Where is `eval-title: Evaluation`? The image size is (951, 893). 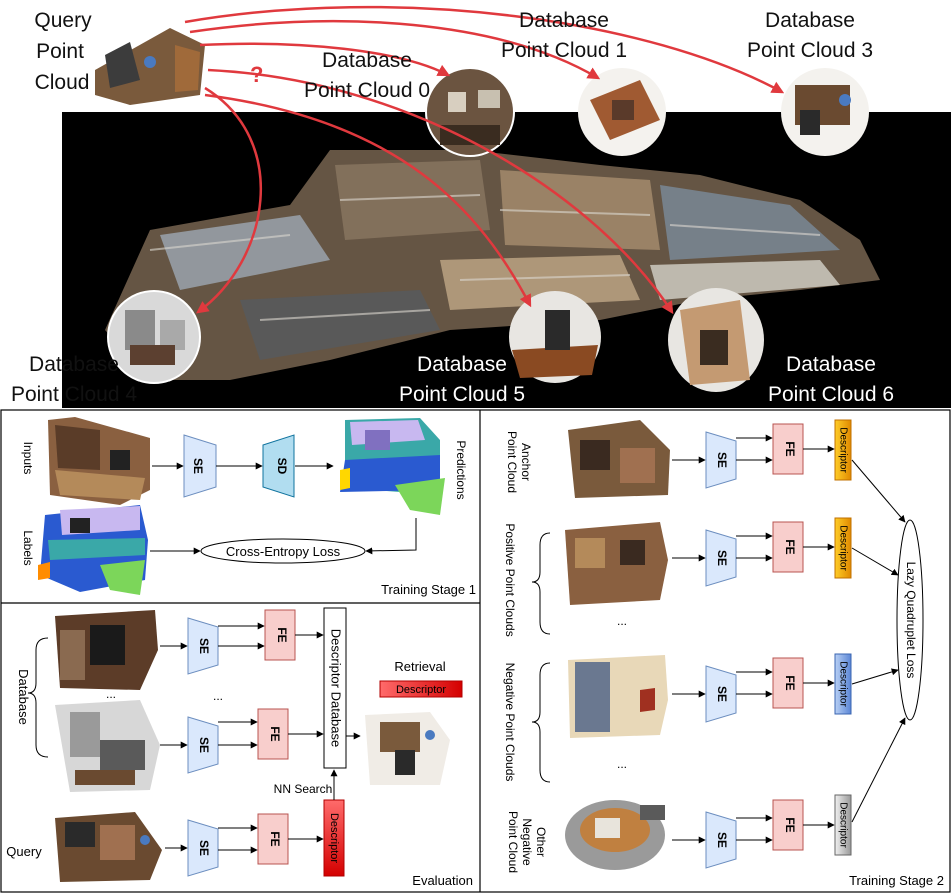
eval-title: Evaluation is located at coordinates (442, 880).